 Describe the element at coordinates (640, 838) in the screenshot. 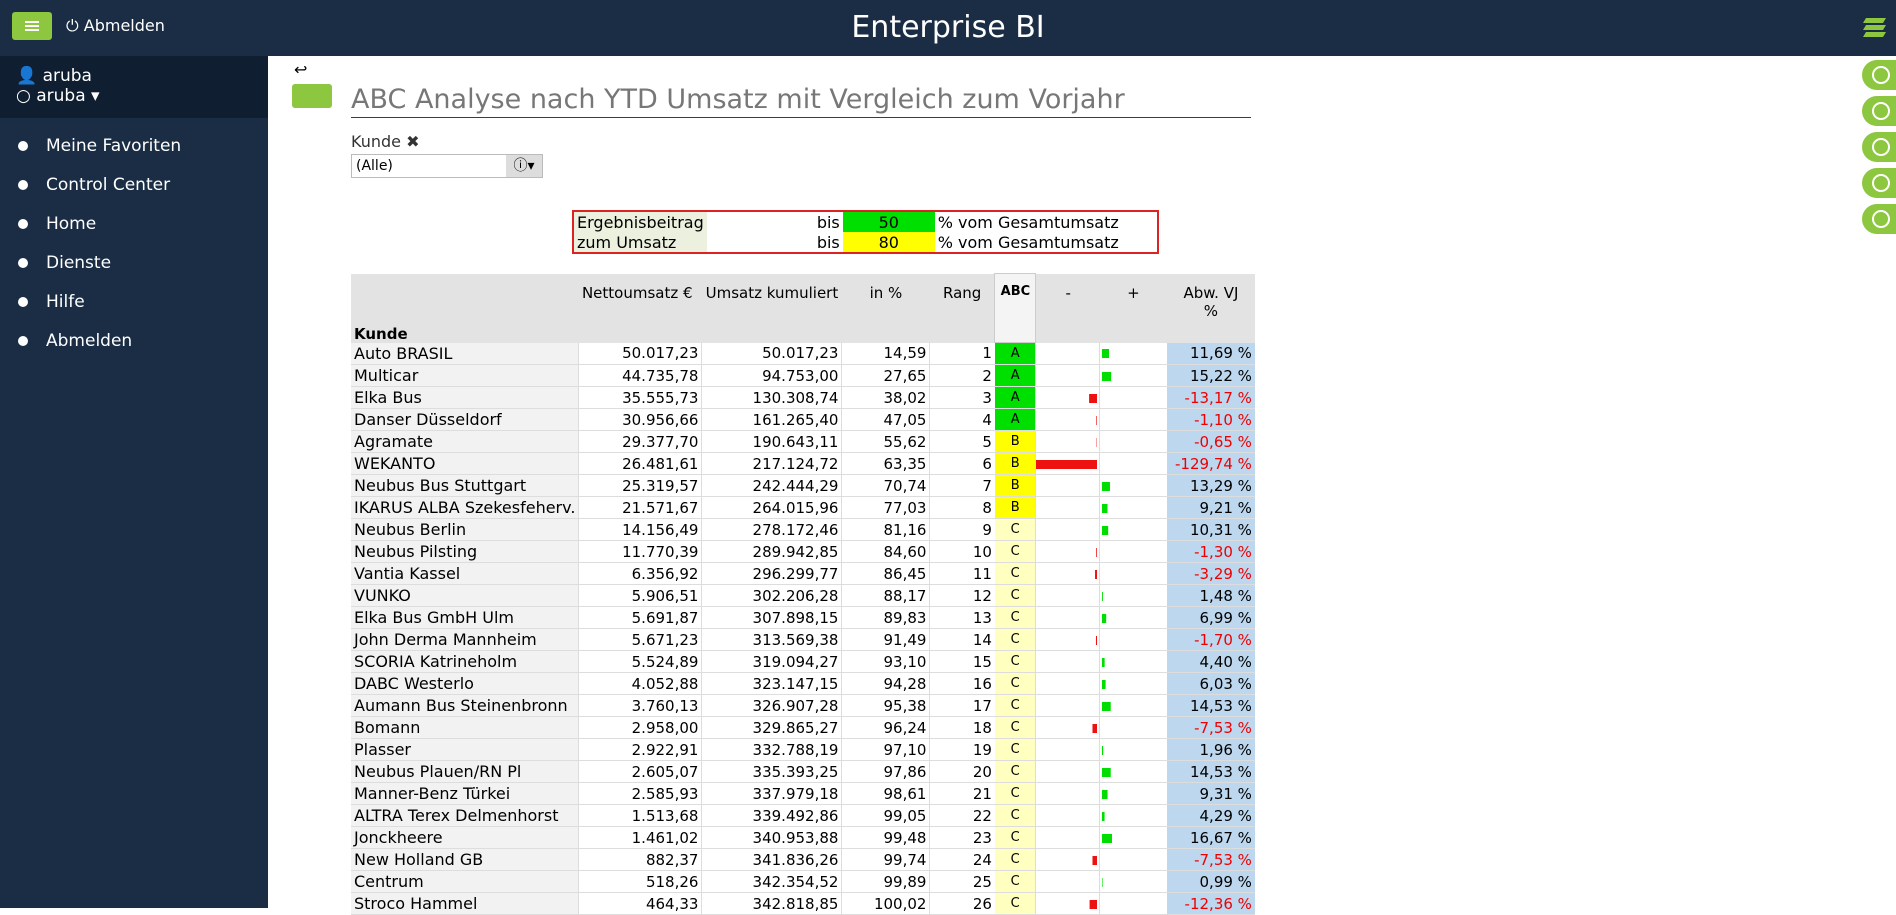

I see `net-sales: 1.461,02` at that location.